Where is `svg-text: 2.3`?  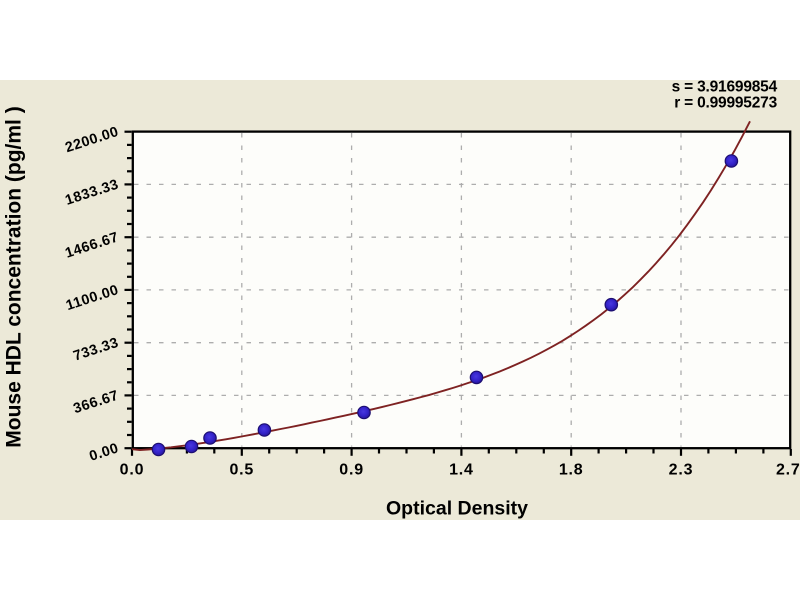 svg-text: 2.3 is located at coordinates (681, 470).